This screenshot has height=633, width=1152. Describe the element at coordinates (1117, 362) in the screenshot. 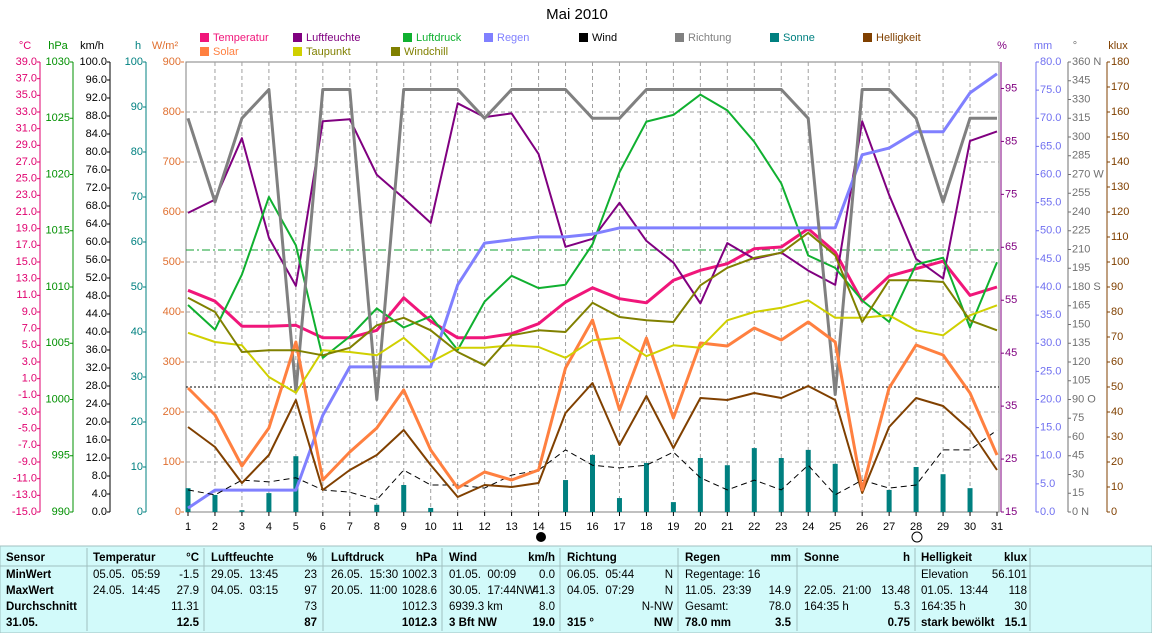

I see `y-tick-label: 60` at that location.